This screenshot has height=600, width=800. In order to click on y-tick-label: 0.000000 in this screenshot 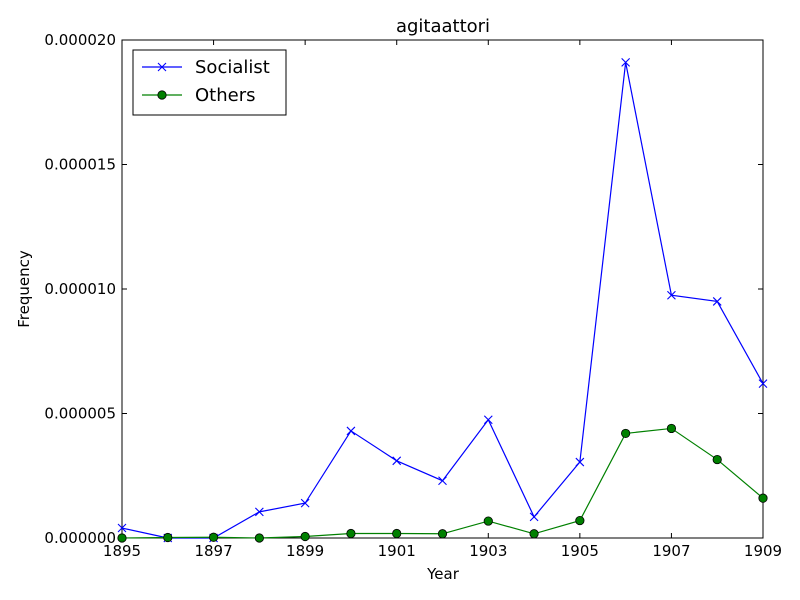, I will do `click(80, 538)`.